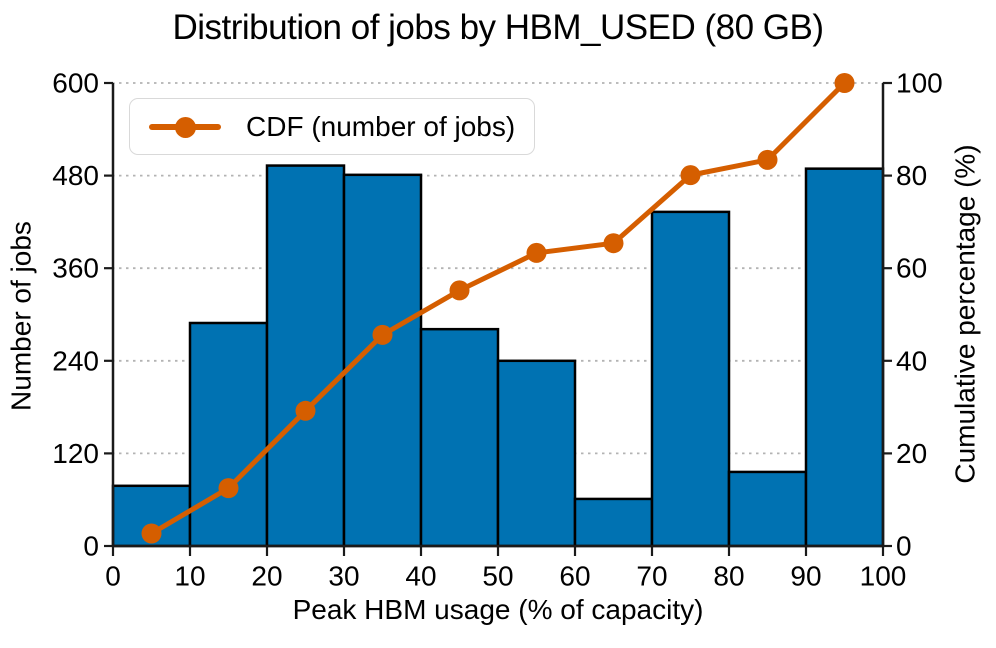  Describe the element at coordinates (381, 126) in the screenshot. I see `legend-label: CDF (number of jobs)` at that location.